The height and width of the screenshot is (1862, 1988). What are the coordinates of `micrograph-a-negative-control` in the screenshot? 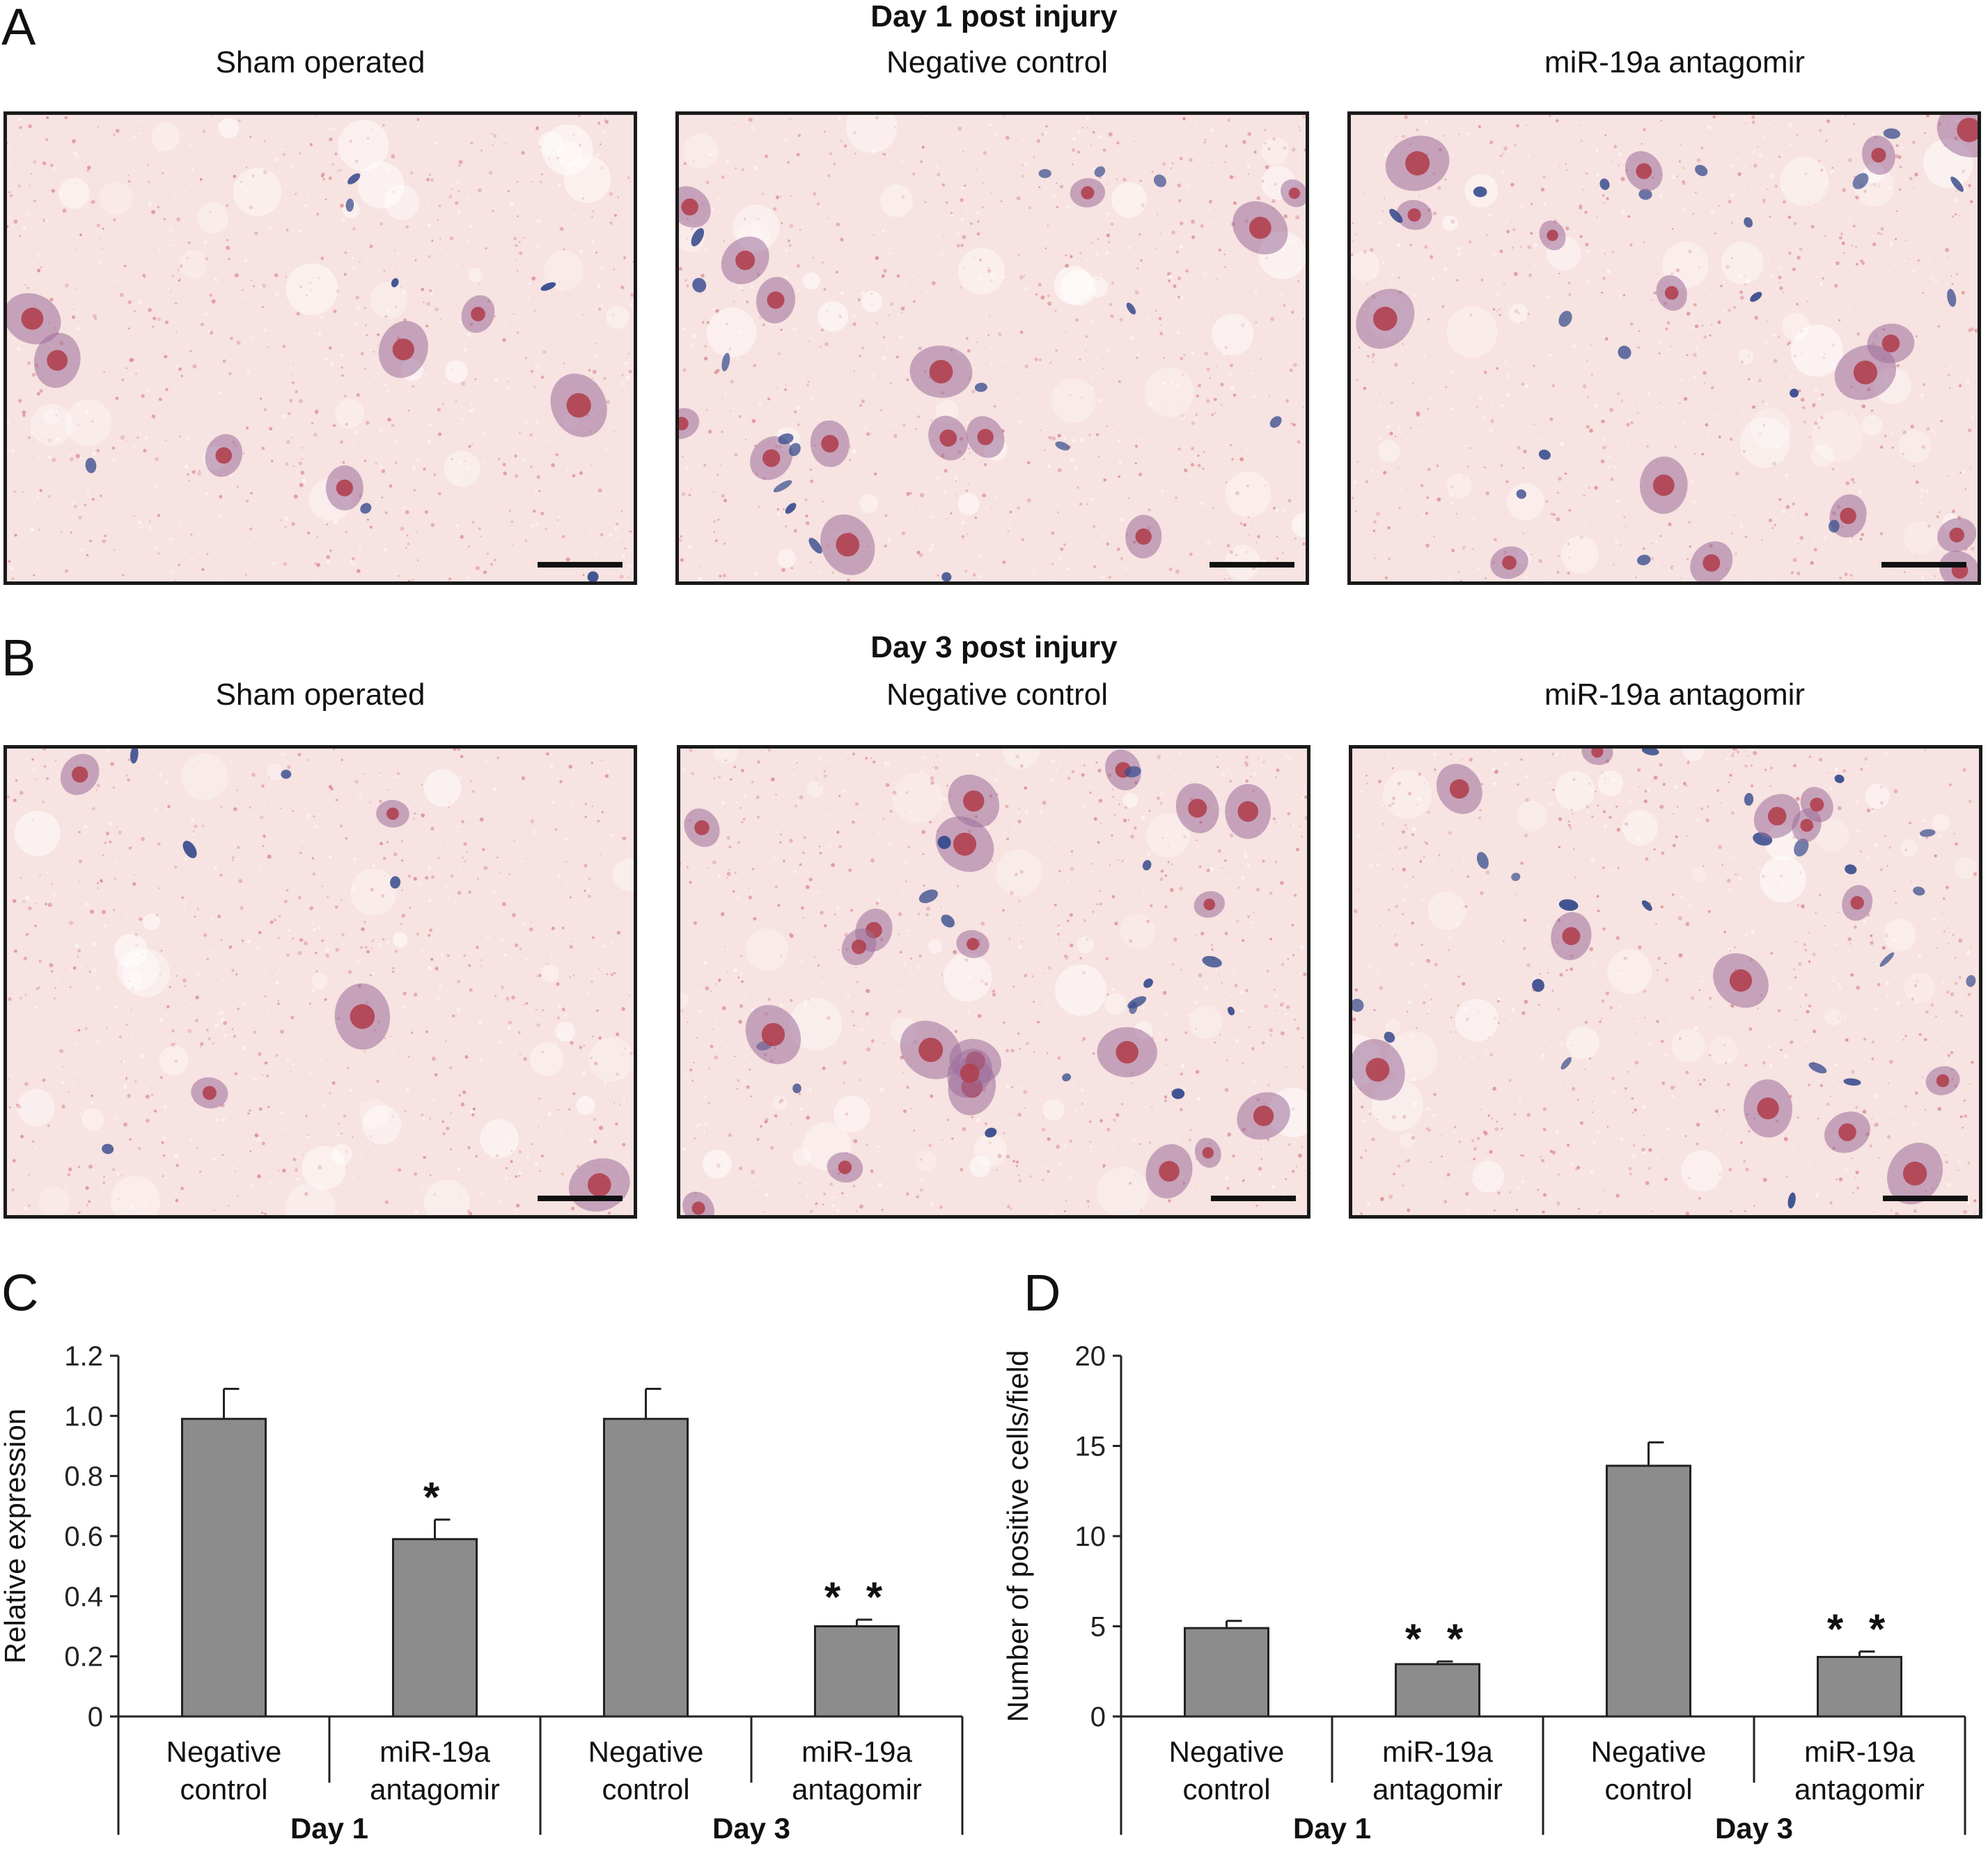 It's located at (992, 348).